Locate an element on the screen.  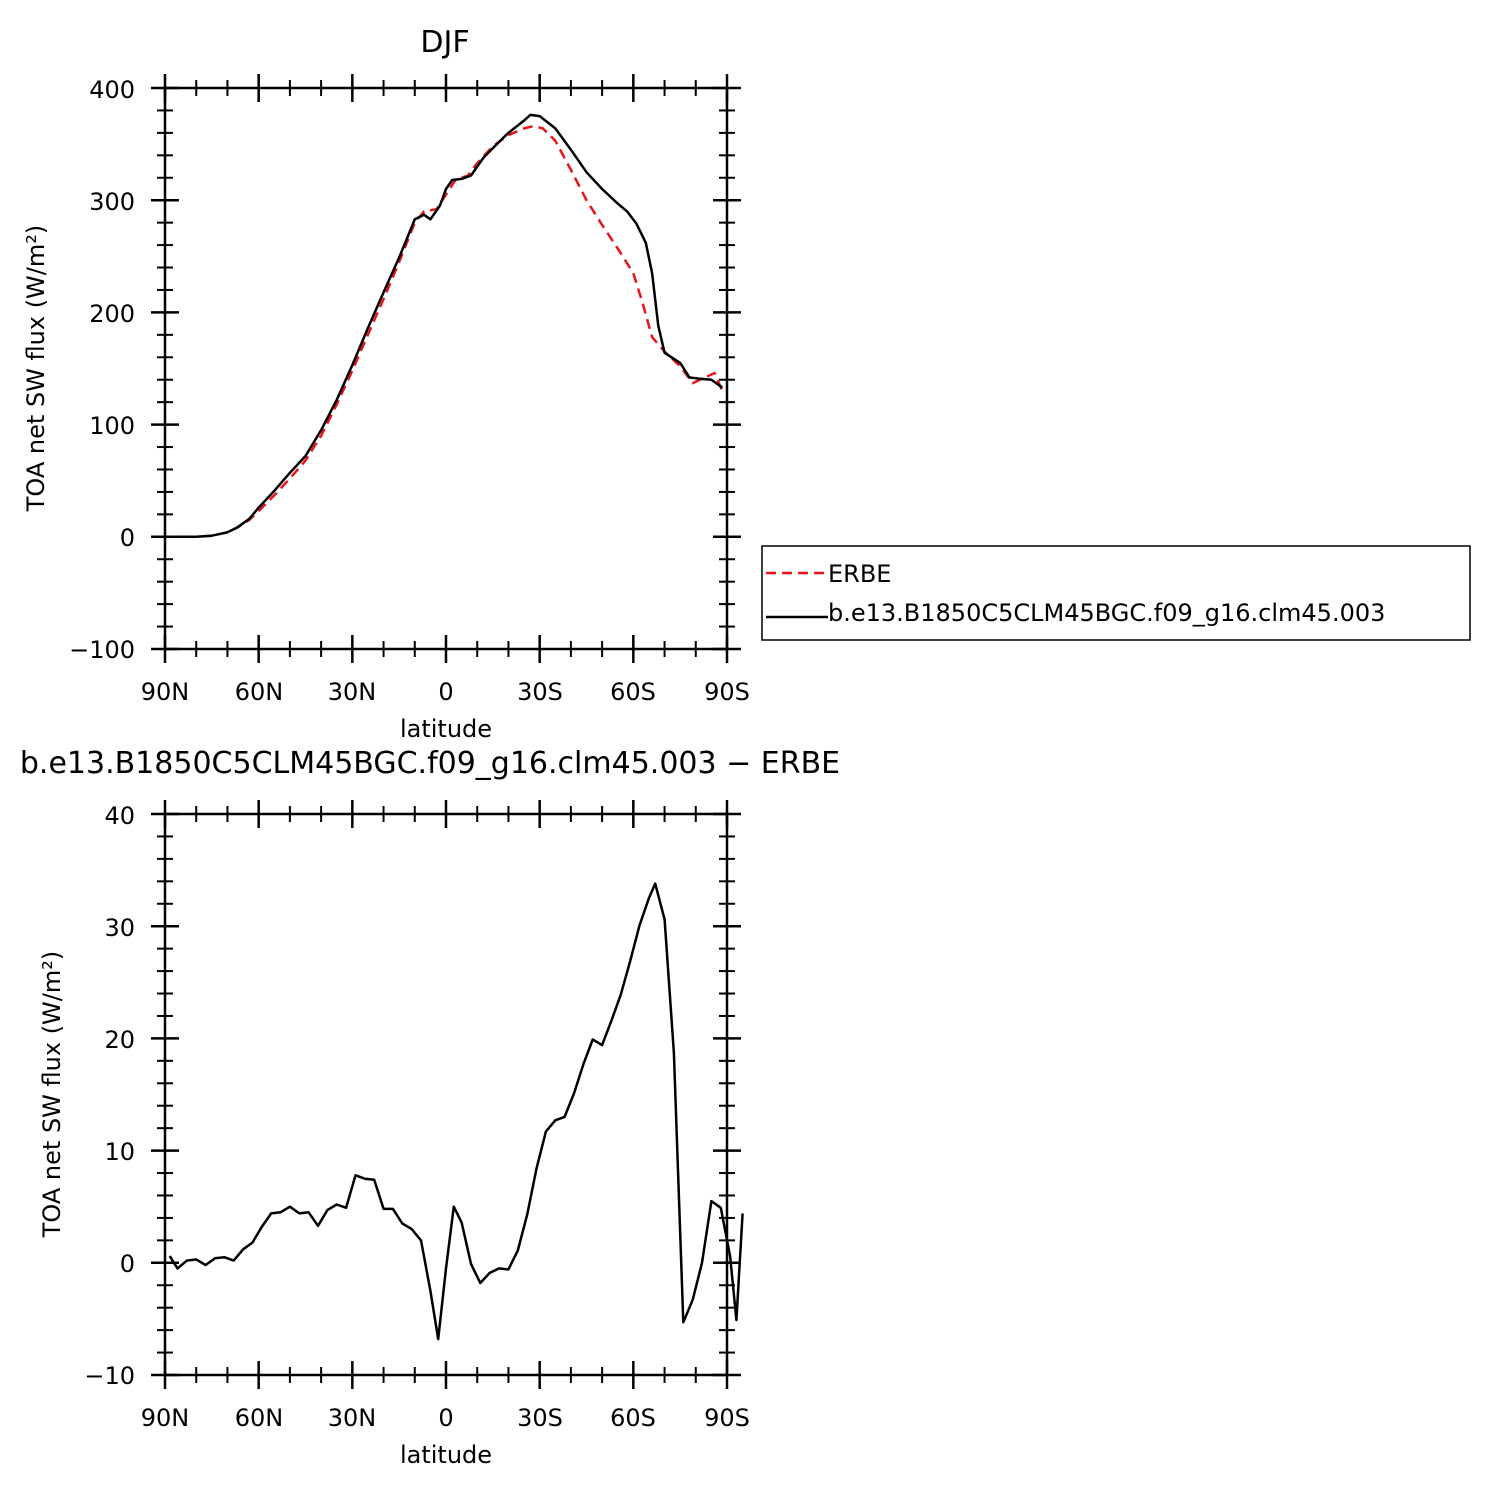
top-series is located at coordinates (446, 326).